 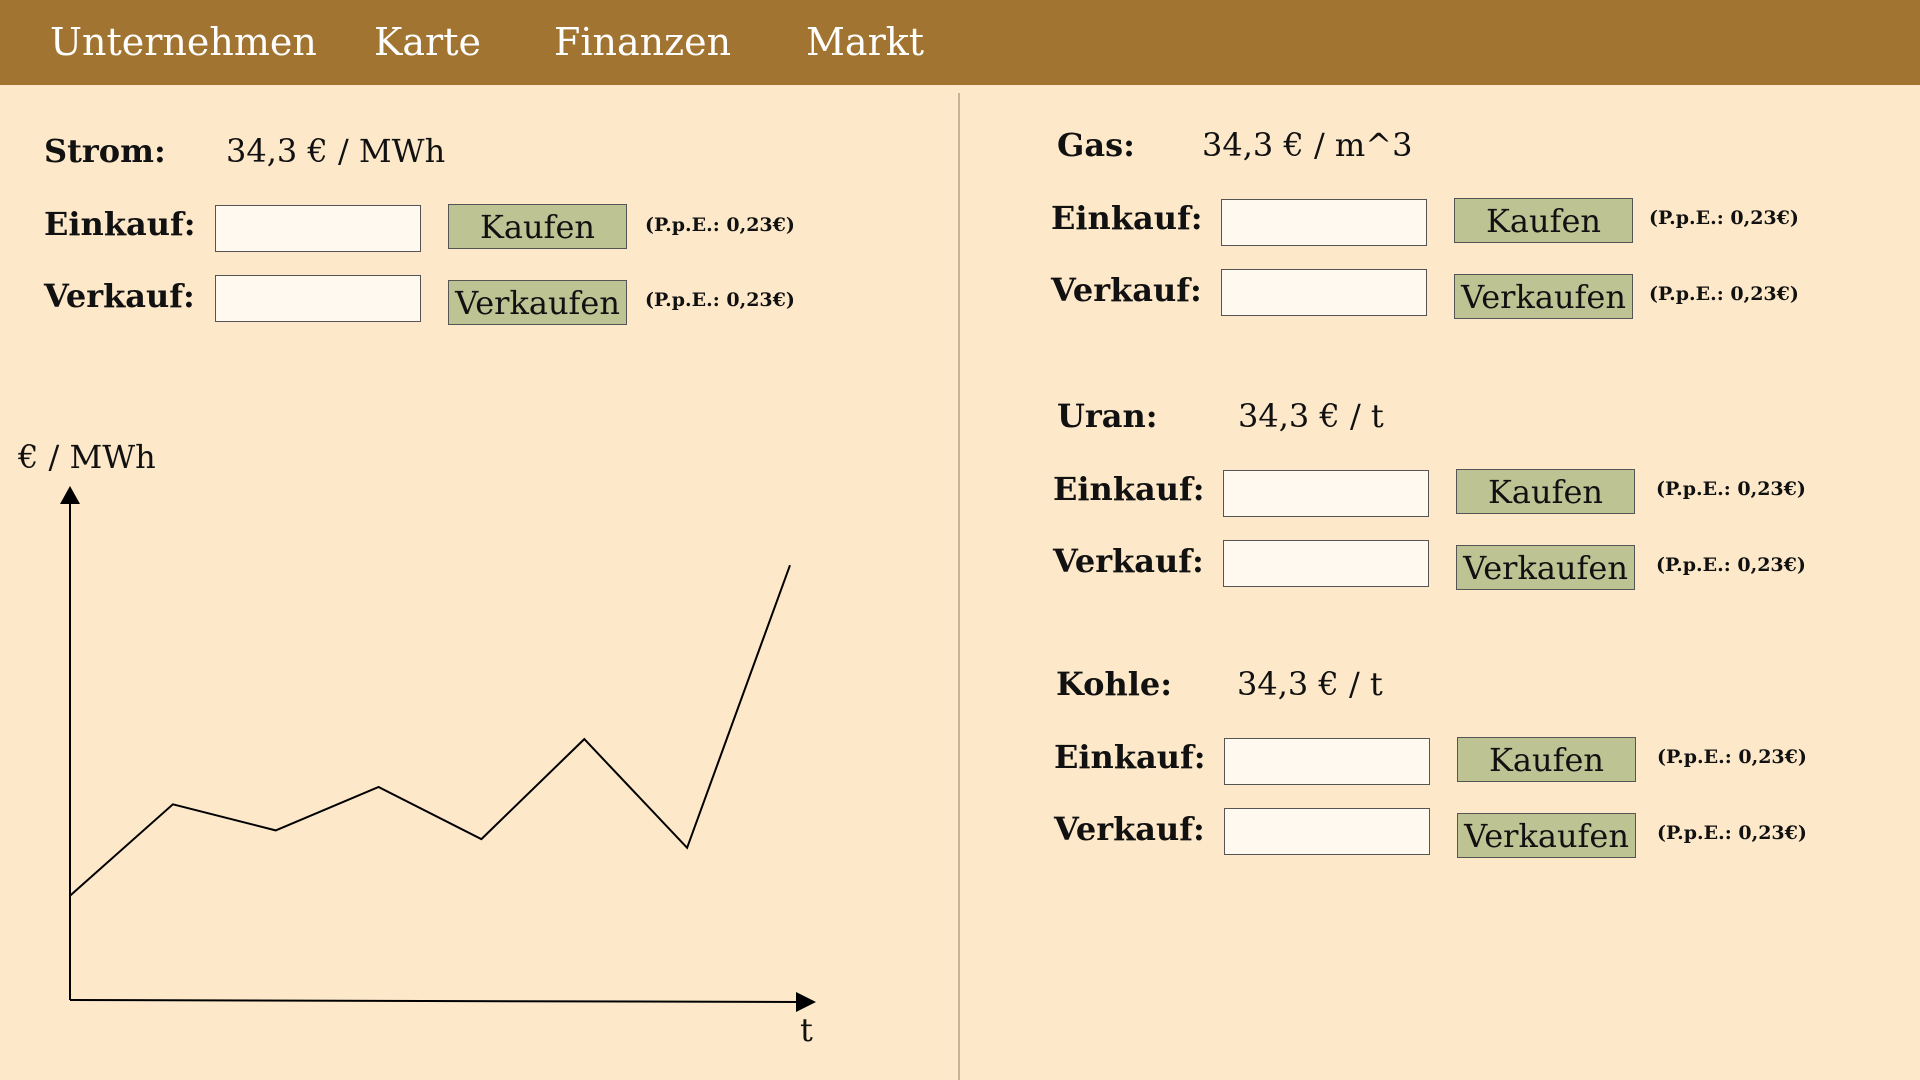 What do you see at coordinates (806, 1002) in the screenshot?
I see `chart-x-axis-arrow` at bounding box center [806, 1002].